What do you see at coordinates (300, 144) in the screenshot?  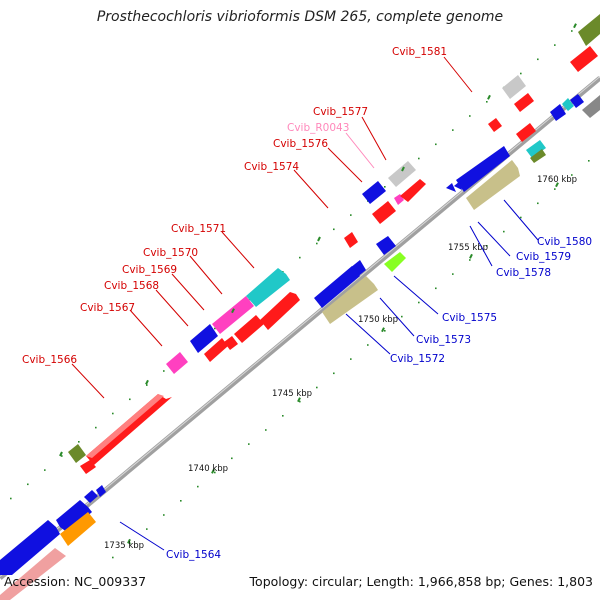 I see `label-cvib-1576: Cvib_1576` at bounding box center [300, 144].